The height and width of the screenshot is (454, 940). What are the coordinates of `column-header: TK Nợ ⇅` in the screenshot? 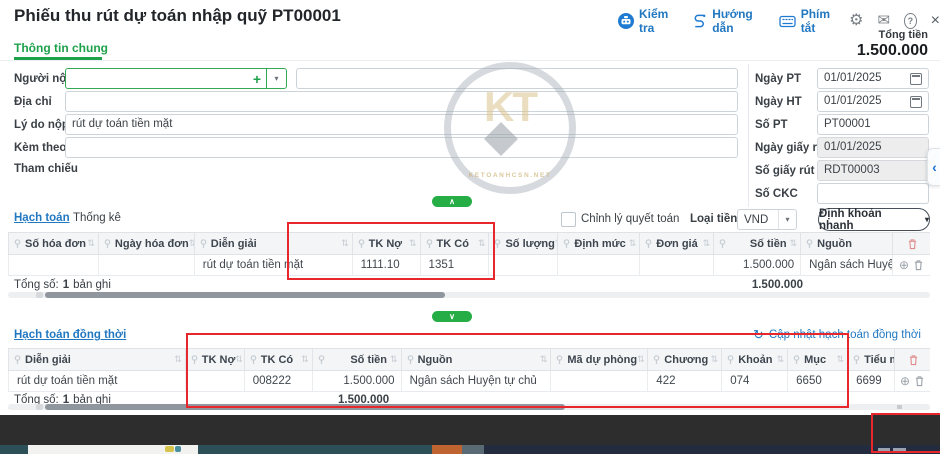 It's located at (386, 243).